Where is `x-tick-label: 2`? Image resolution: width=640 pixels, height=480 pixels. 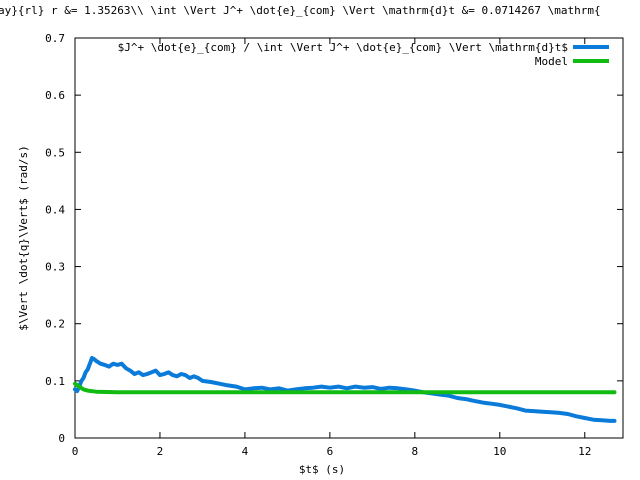 x-tick-label: 2 is located at coordinates (160, 451).